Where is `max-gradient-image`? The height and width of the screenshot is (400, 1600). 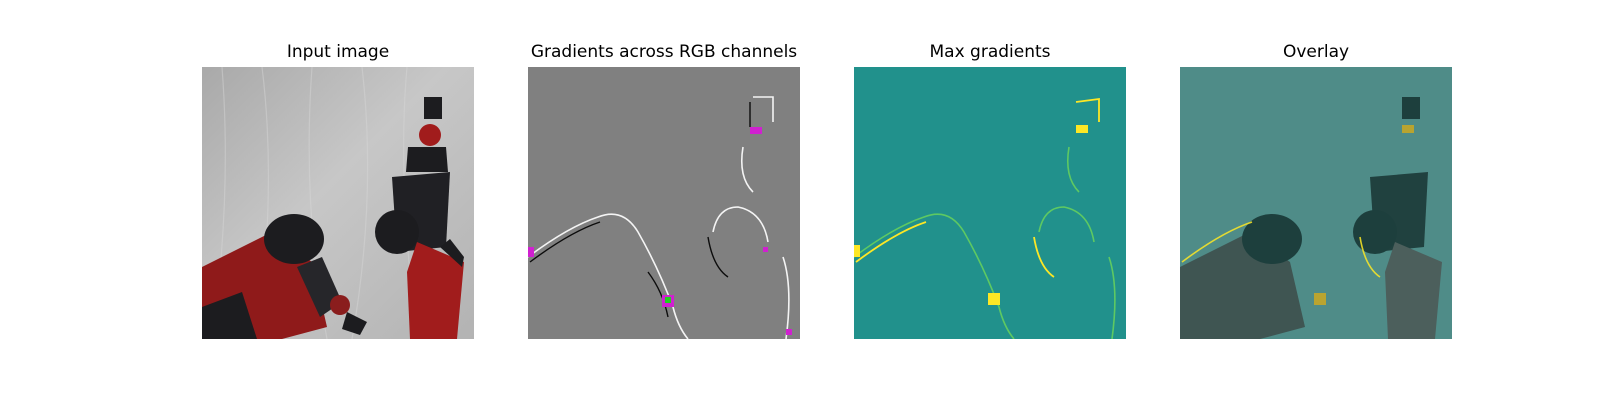 max-gradient-image is located at coordinates (990, 203).